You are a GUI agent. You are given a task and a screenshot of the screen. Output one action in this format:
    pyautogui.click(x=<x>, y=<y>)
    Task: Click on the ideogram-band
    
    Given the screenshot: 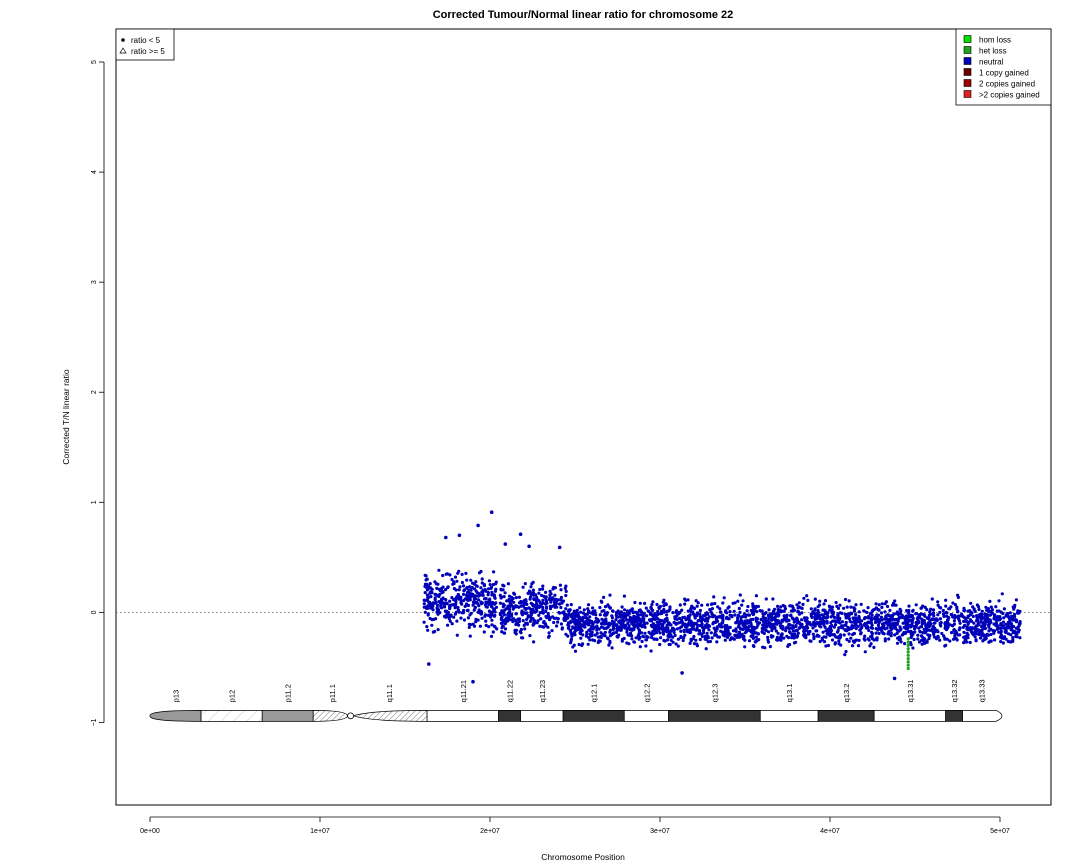 What is the action you would take?
    pyautogui.click(x=462, y=715)
    